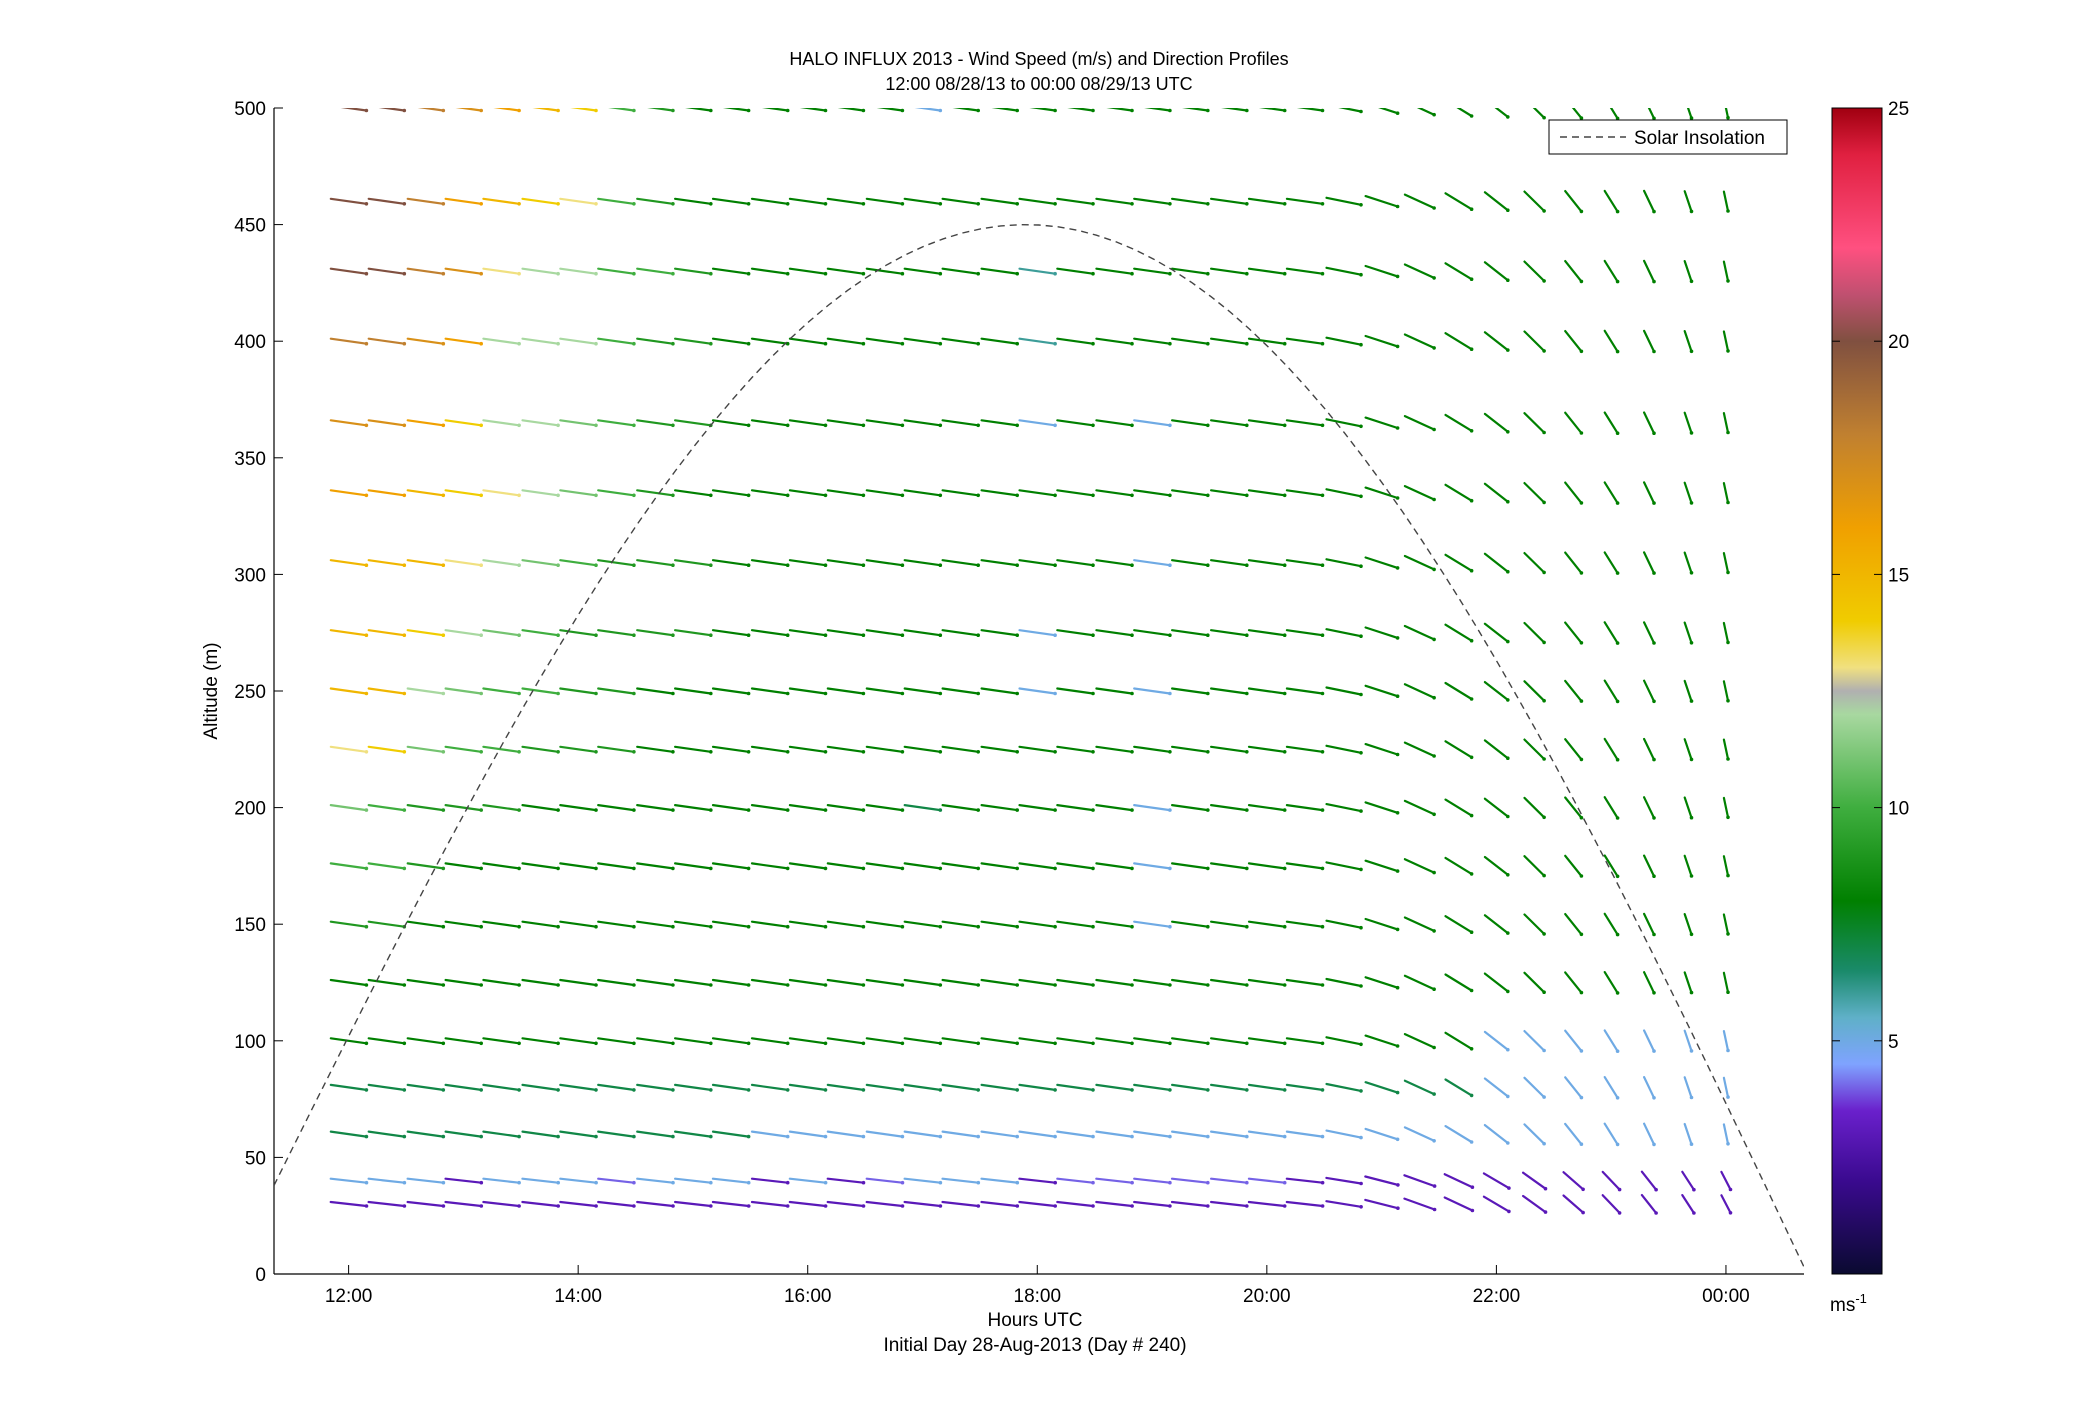 Image resolution: width=2098 pixels, height=1425 pixels. Describe the element at coordinates (349, 1296) in the screenshot. I see `x-tick-label: 12:00` at that location.